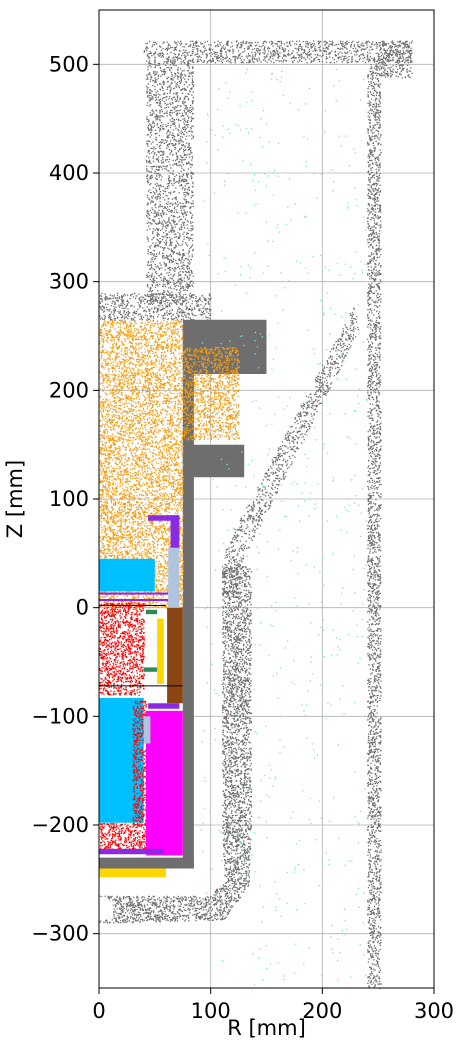  I want to click on yellow-bottom-strip-shape, so click(132, 873).